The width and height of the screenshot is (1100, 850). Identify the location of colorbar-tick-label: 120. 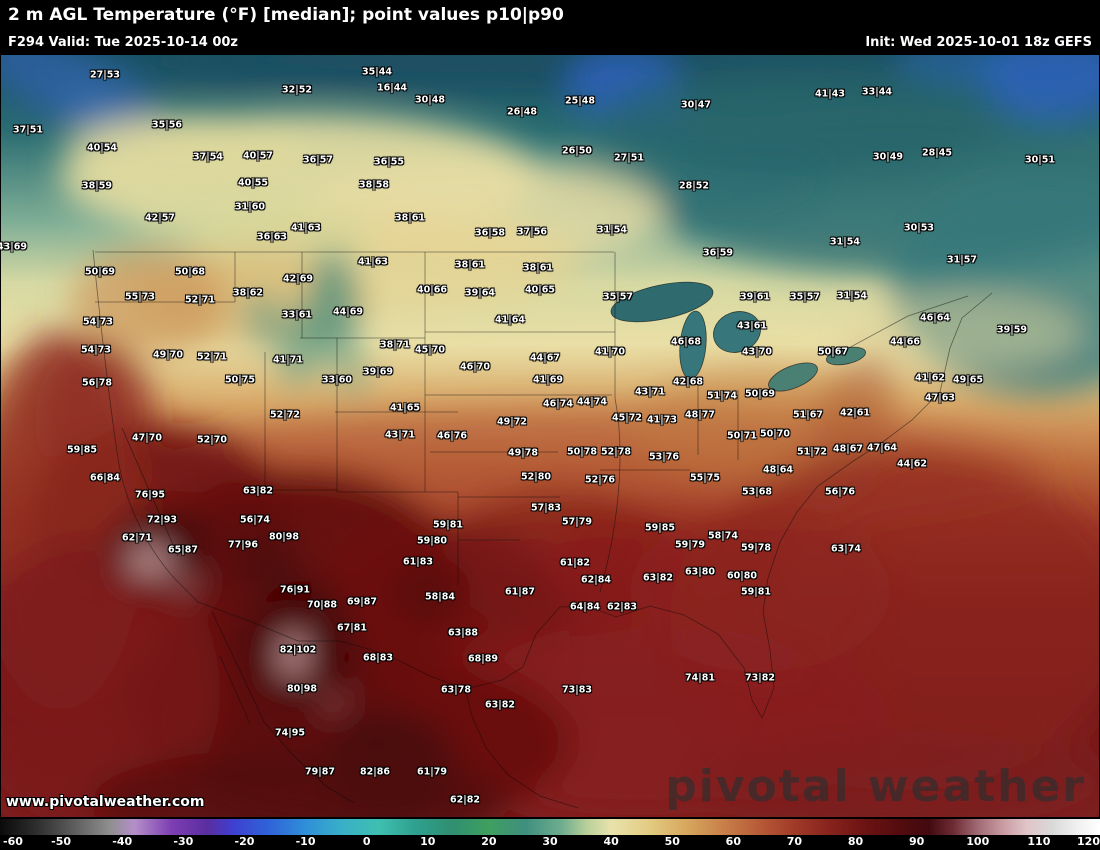
(1088, 841).